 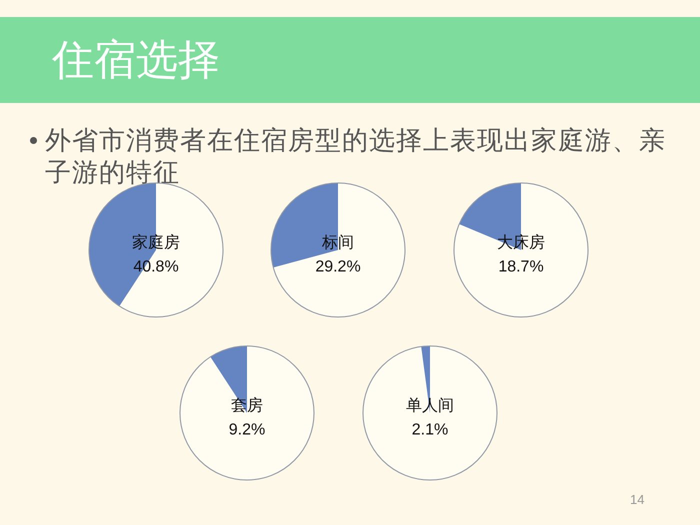 What do you see at coordinates (337, 242) in the screenshot?
I see `slice-label: 标间` at bounding box center [337, 242].